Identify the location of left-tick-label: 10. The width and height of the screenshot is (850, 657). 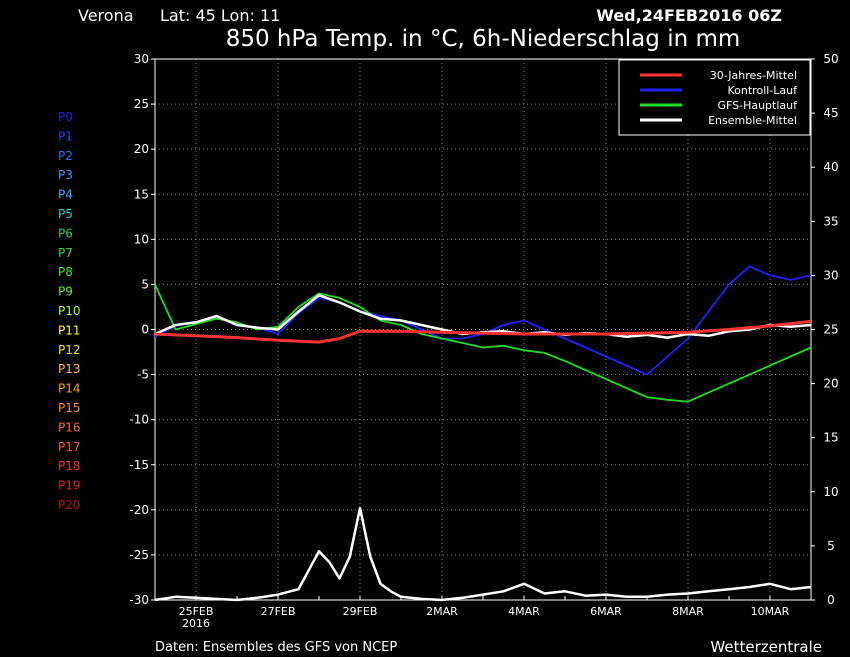
(141, 239).